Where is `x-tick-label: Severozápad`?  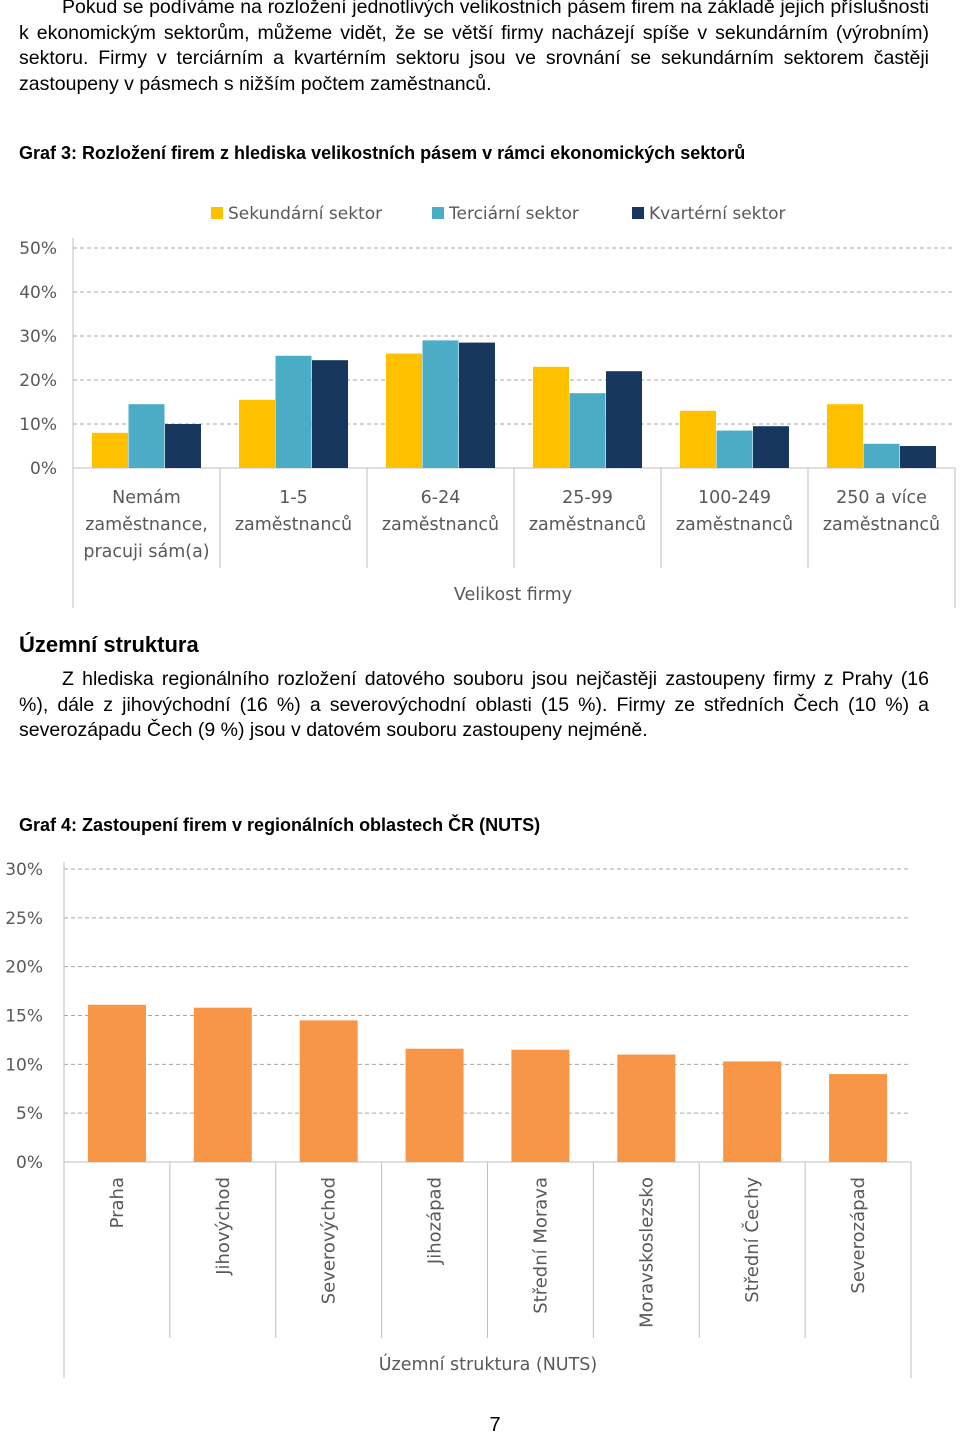
x-tick-label: Severozápad is located at coordinates (858, 1235).